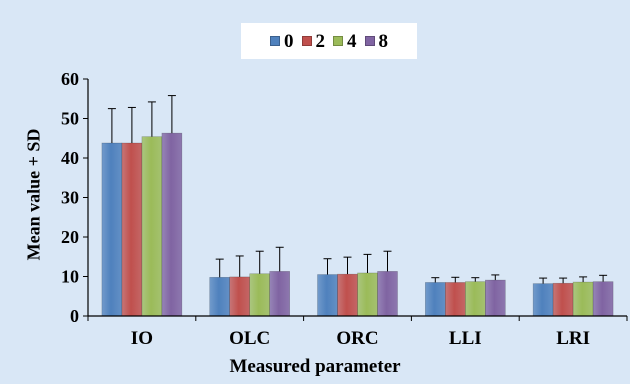 This screenshot has width=630, height=384. What do you see at coordinates (289, 41) in the screenshot?
I see `legend-label-0: 0` at bounding box center [289, 41].